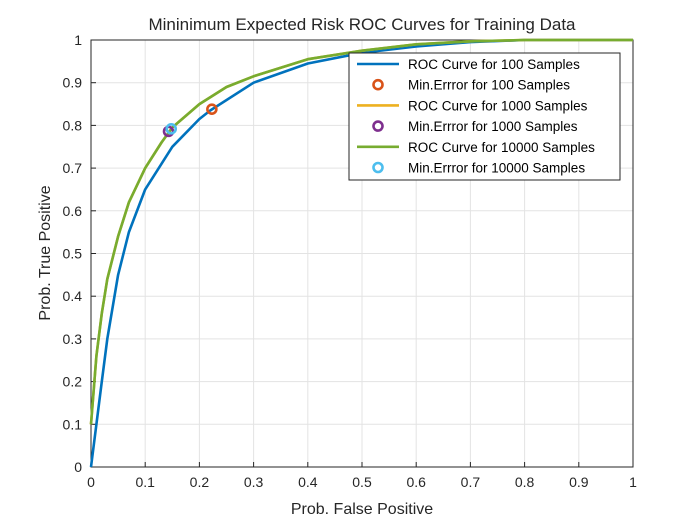 Image resolution: width=700 pixels, height=525 pixels. I want to click on x-tick-label: 0.4, so click(308, 482).